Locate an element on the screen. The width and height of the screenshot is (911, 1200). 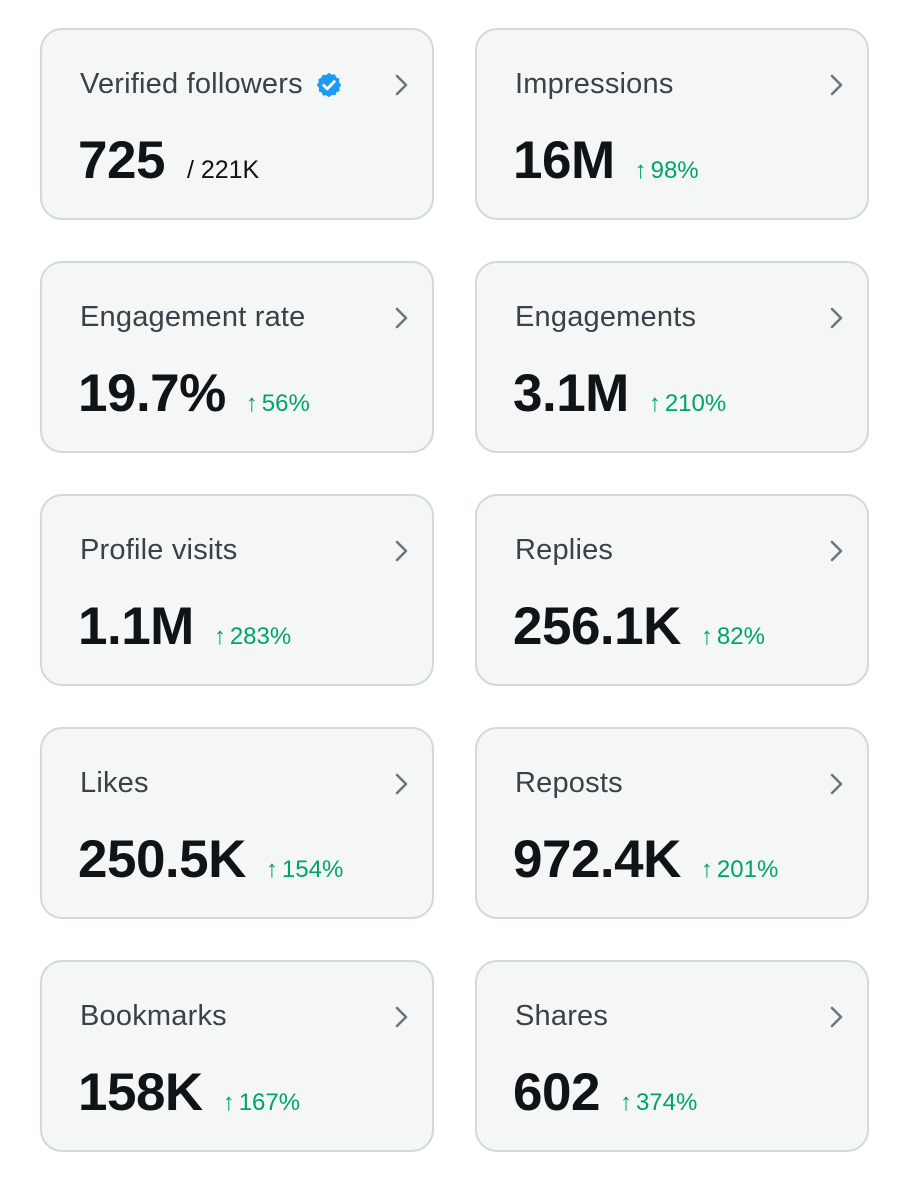
metric-value-row: 972.4K ↑ 201% is located at coordinates (645, 859).